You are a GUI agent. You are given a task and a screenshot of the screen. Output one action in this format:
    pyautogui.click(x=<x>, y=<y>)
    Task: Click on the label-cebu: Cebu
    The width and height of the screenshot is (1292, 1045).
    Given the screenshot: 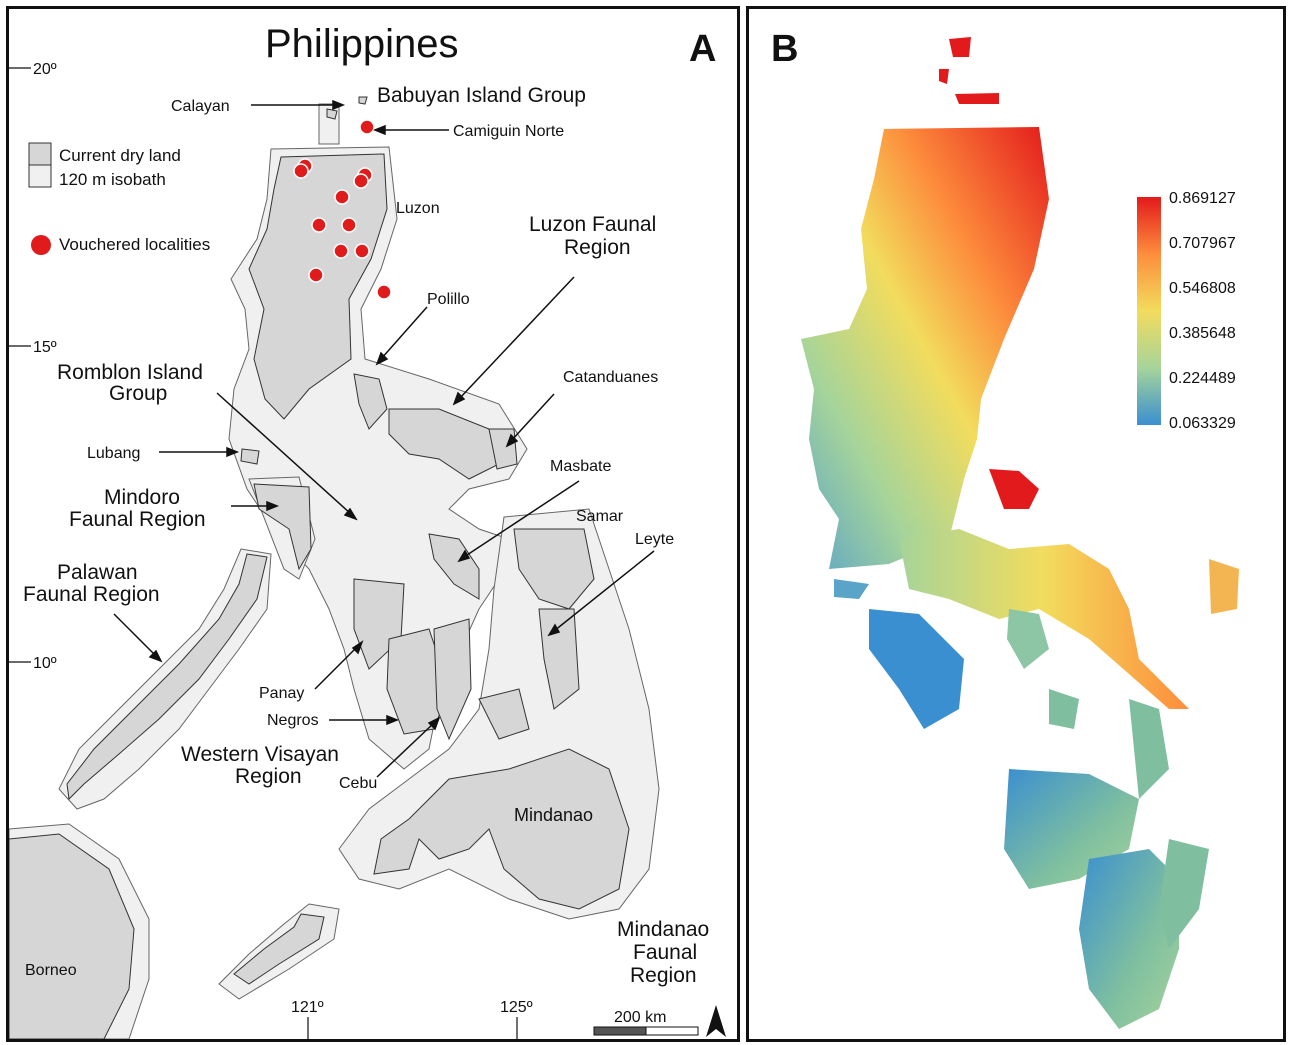 What is the action you would take?
    pyautogui.click(x=358, y=783)
    